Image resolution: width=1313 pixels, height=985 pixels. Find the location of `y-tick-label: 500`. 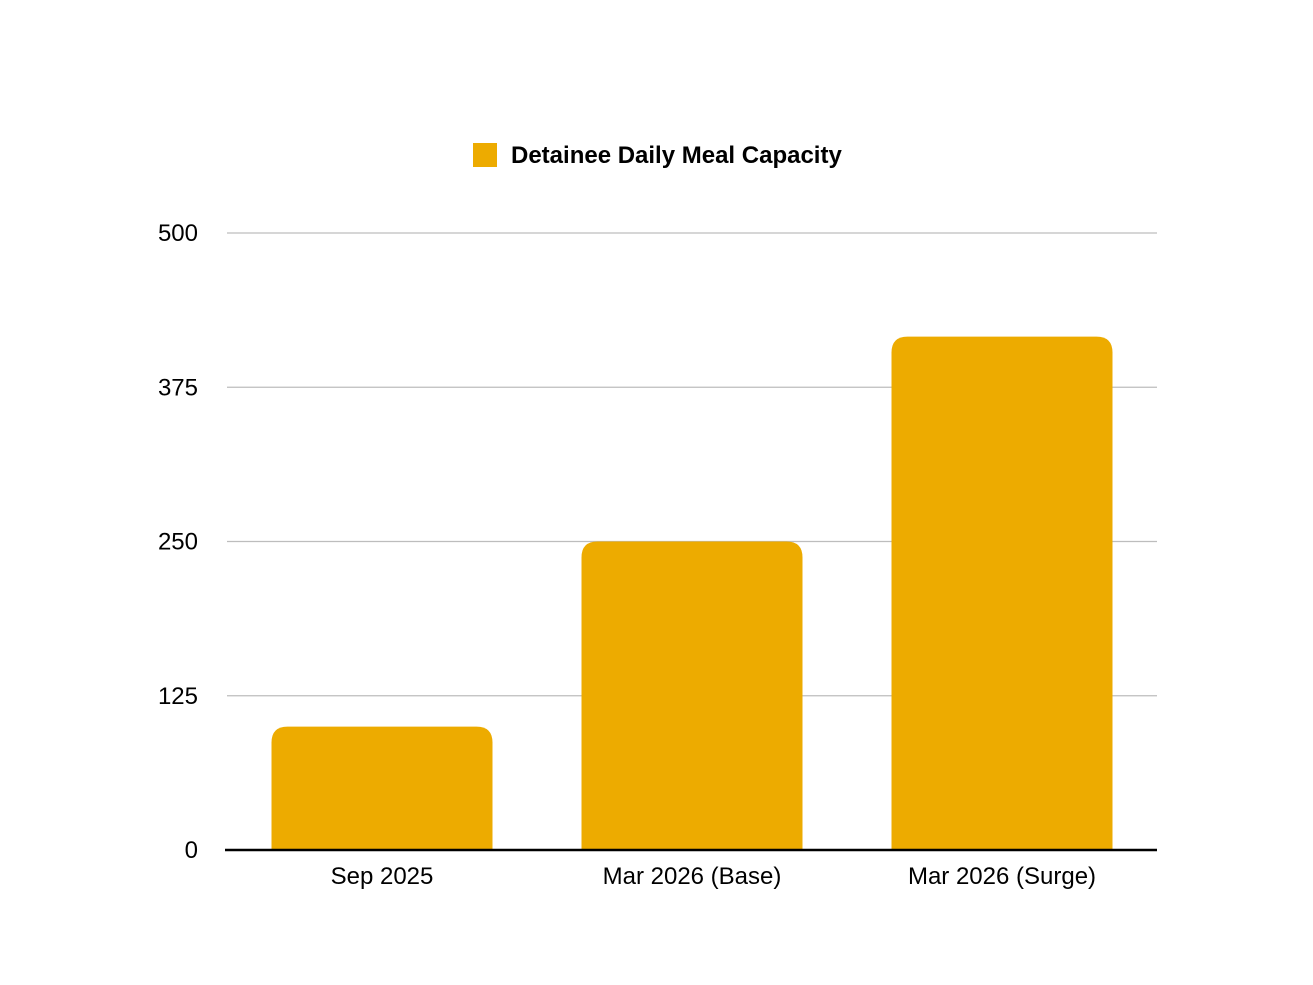

y-tick-label: 500 is located at coordinates (178, 233).